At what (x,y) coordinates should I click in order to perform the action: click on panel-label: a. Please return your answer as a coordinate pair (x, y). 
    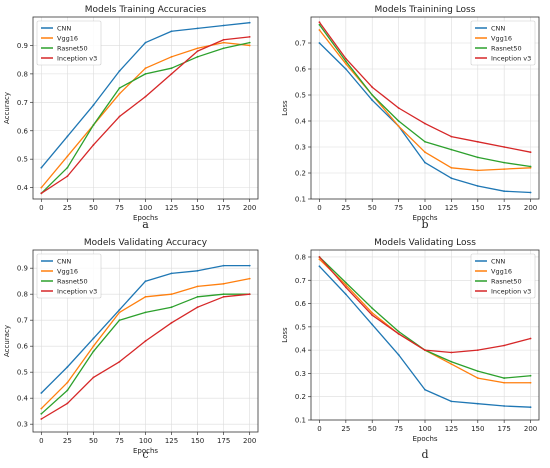
    Looking at the image, I should click on (145, 224).